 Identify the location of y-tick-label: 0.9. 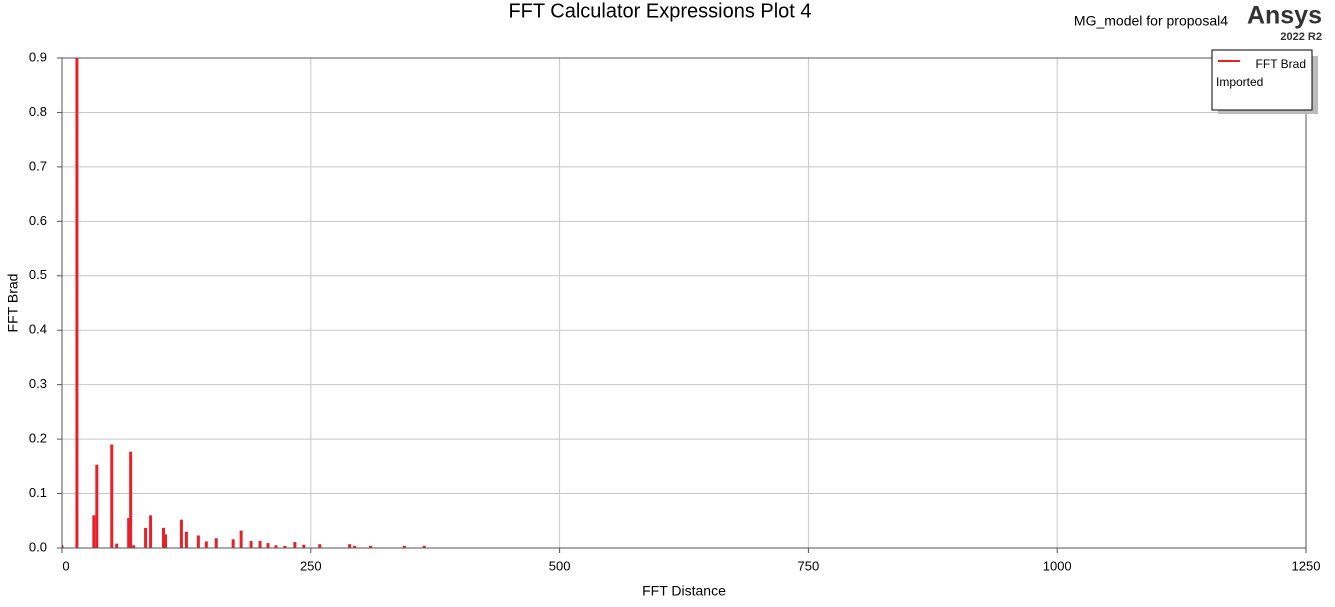
(38, 56).